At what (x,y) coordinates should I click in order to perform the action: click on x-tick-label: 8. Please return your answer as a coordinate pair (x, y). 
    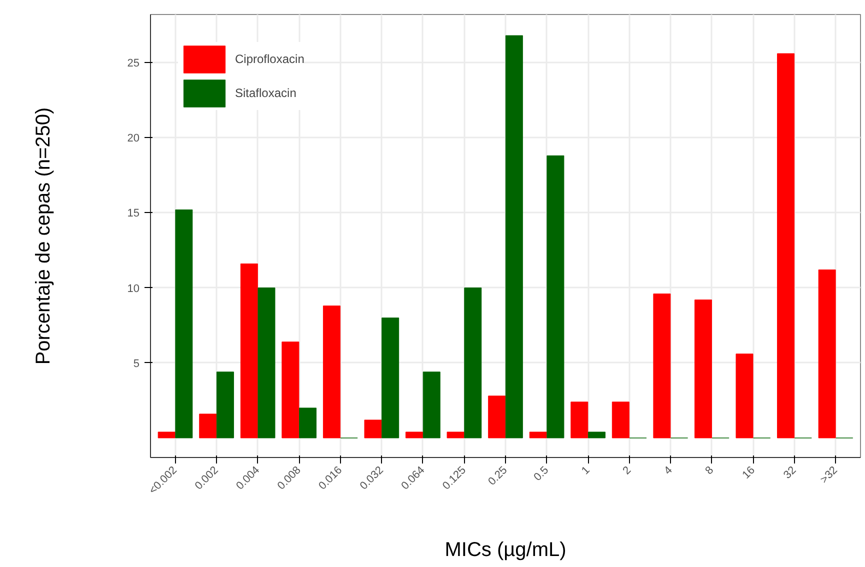
    Looking at the image, I should click on (709, 471).